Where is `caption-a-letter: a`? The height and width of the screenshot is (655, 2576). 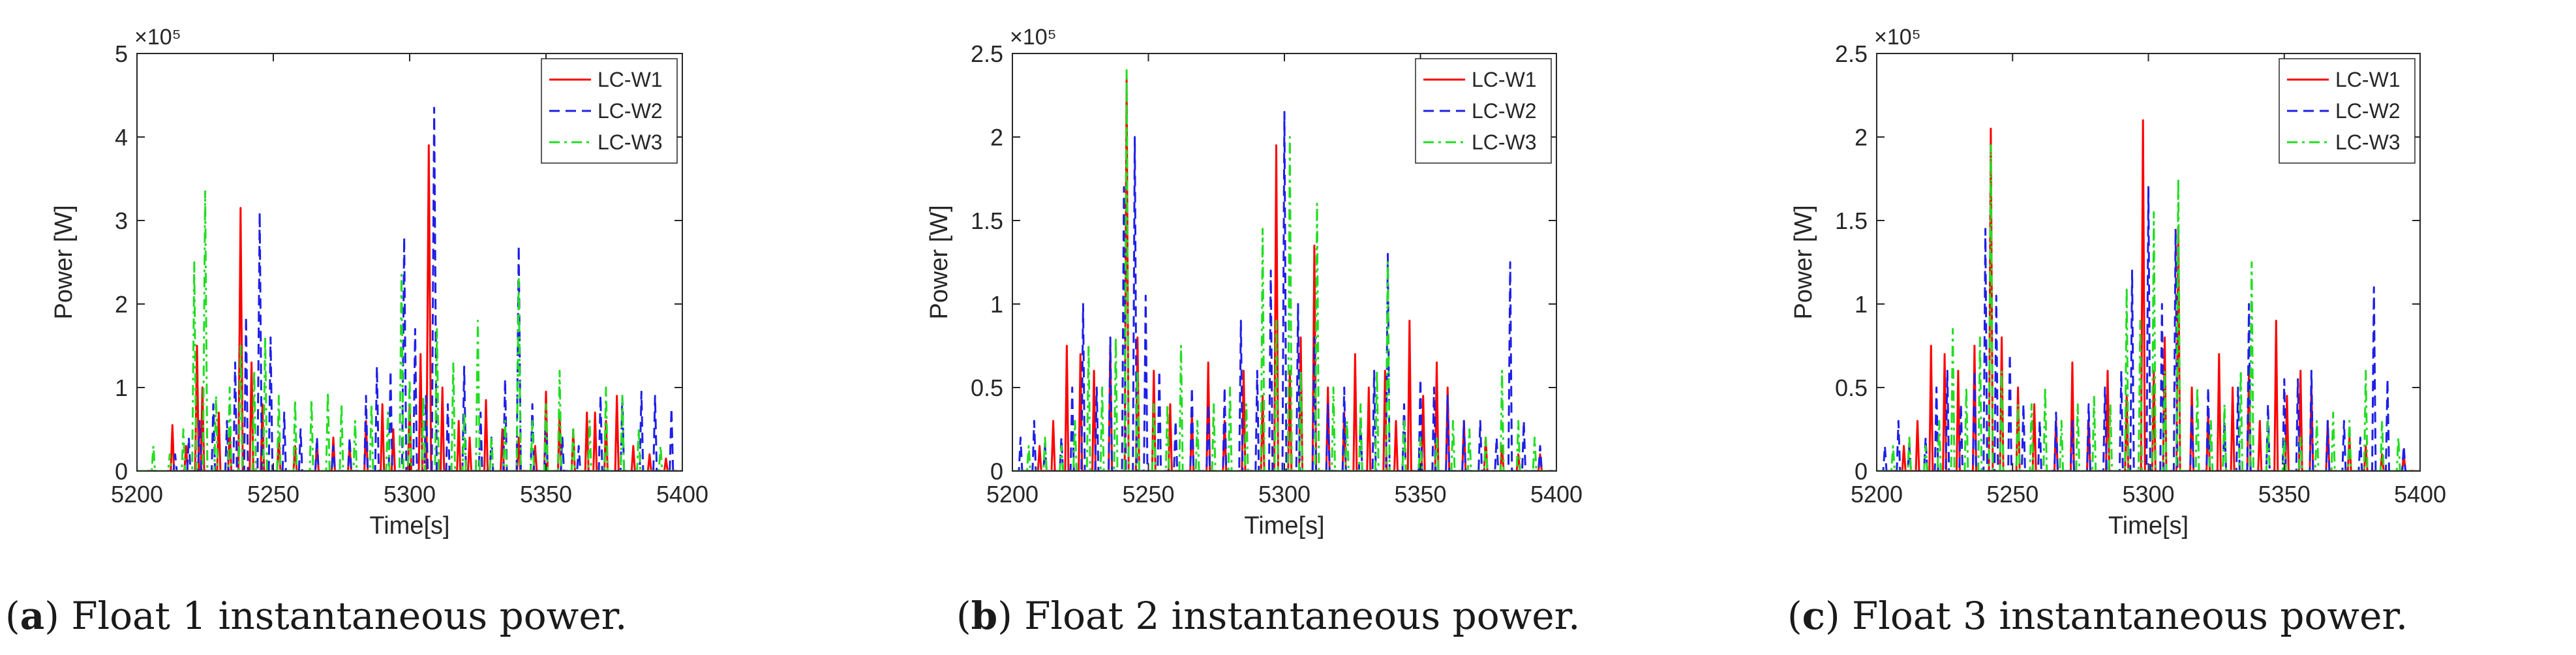
caption-a-letter: a is located at coordinates (32, 616).